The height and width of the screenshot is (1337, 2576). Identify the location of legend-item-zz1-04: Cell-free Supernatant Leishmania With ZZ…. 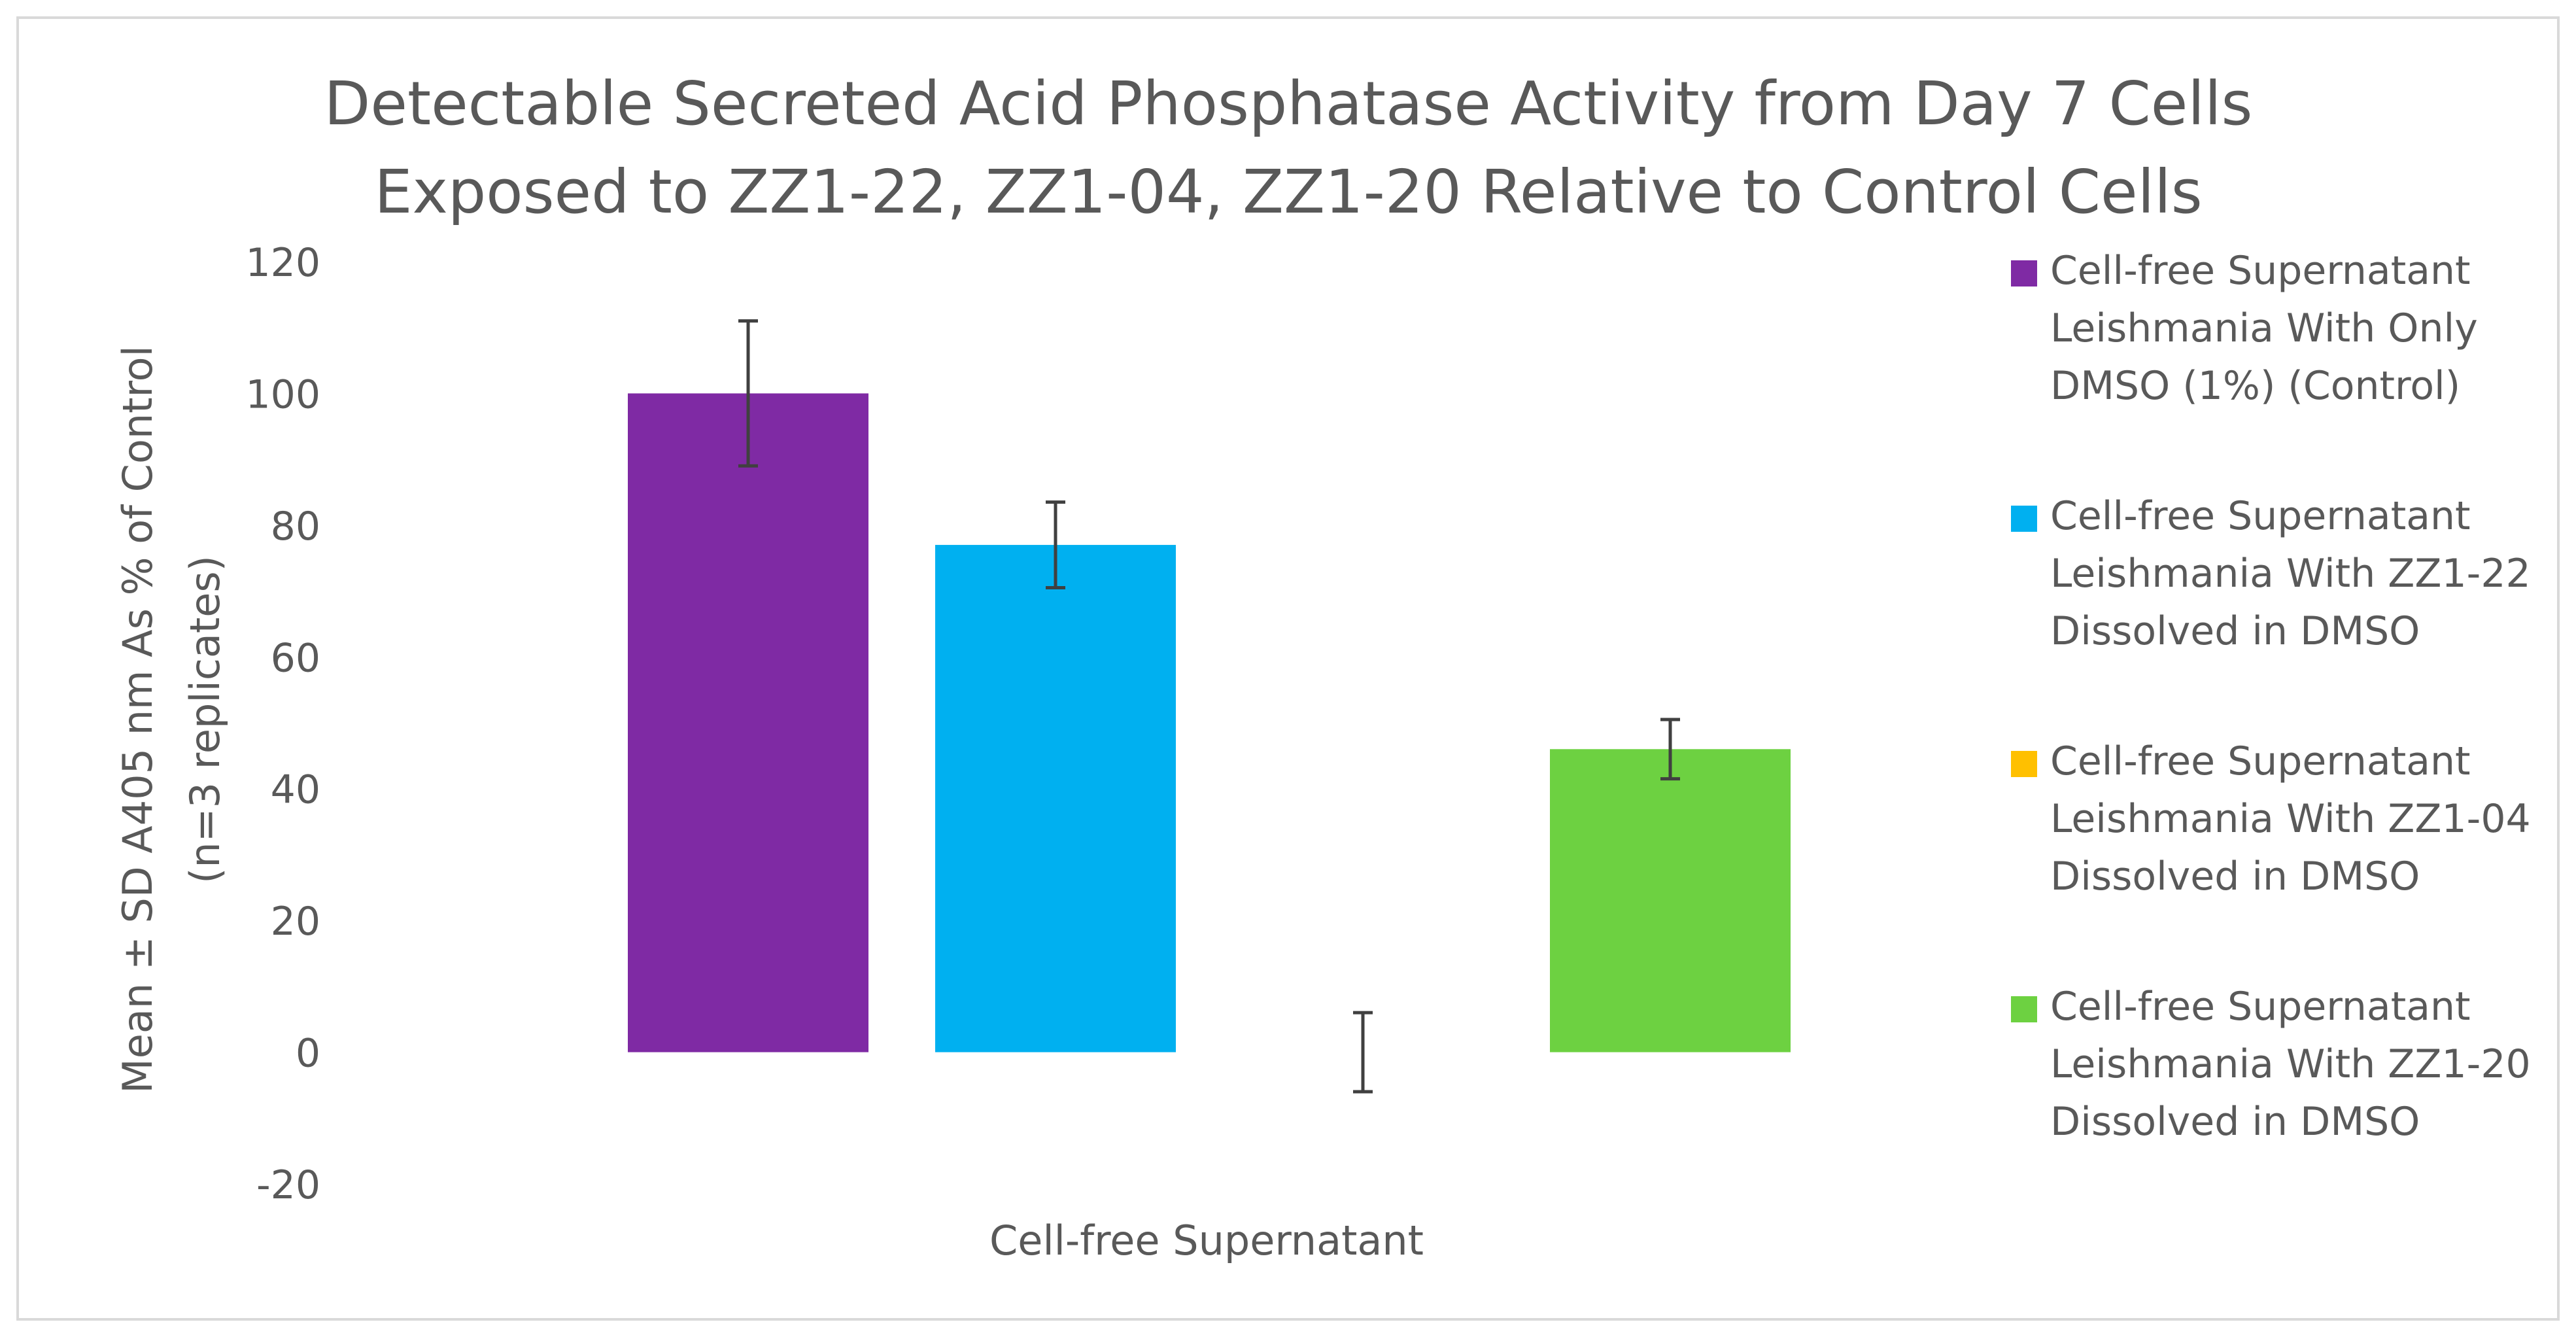
(2279, 855).